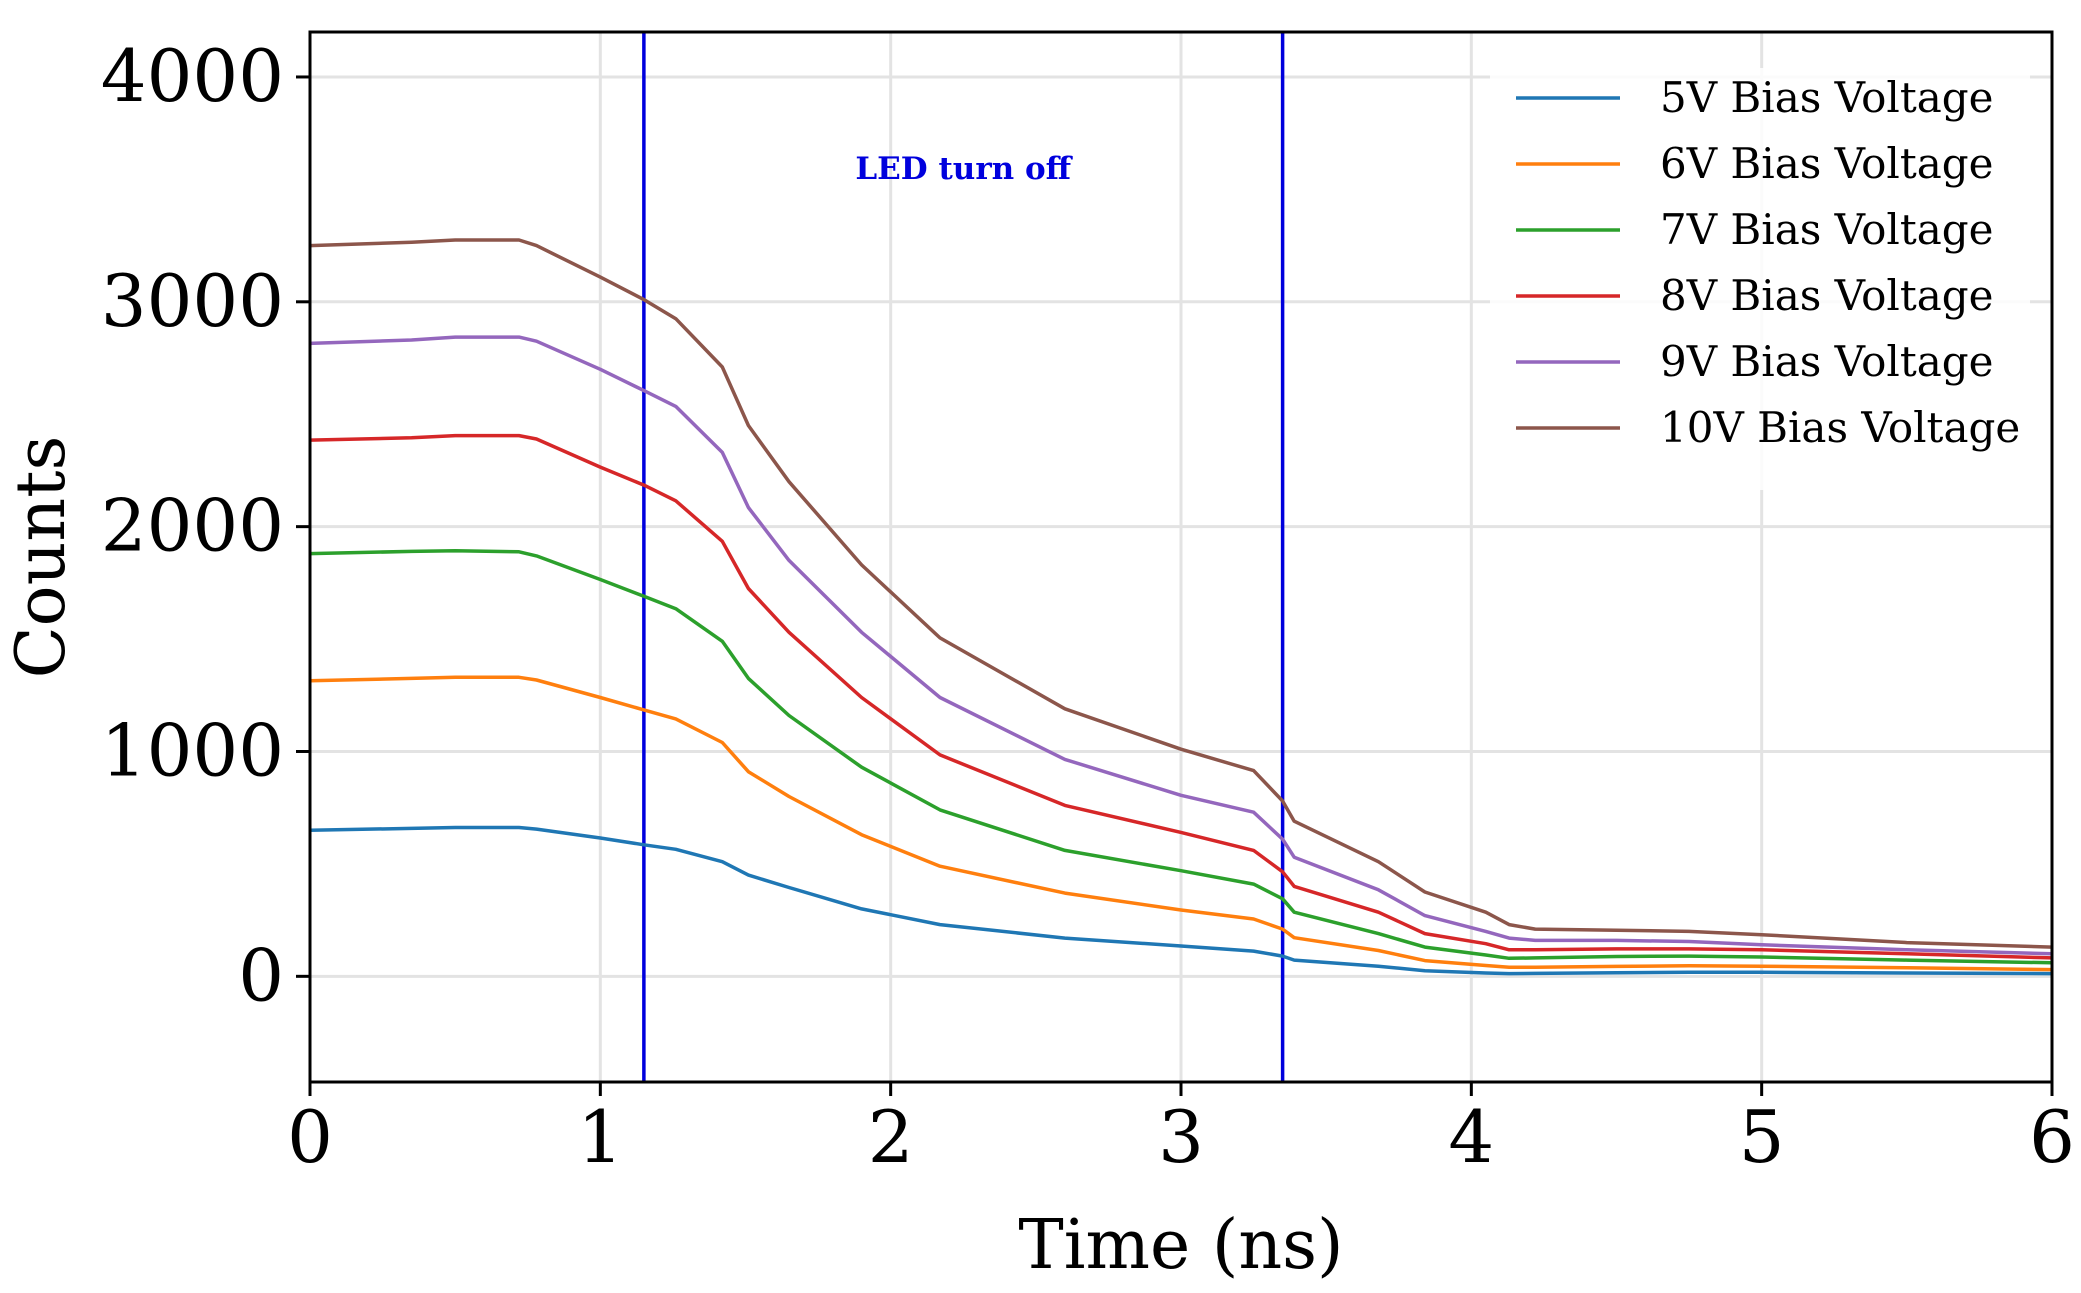 The height and width of the screenshot is (1293, 2081). I want to click on legend-box, so click(1760, 279).